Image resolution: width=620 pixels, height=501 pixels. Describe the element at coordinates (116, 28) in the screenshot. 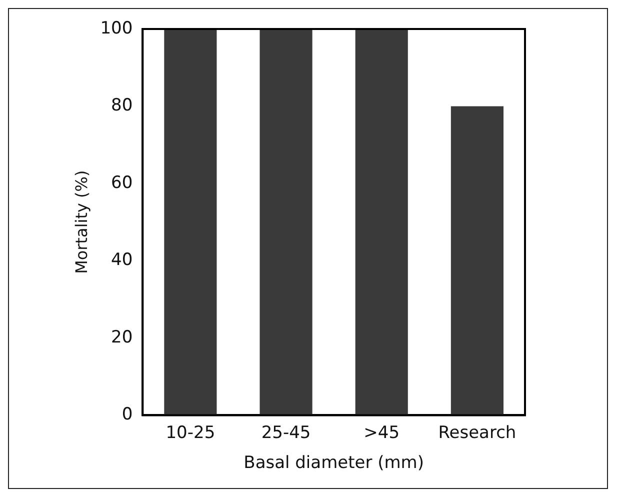

I see `y-tick-label: 100` at that location.